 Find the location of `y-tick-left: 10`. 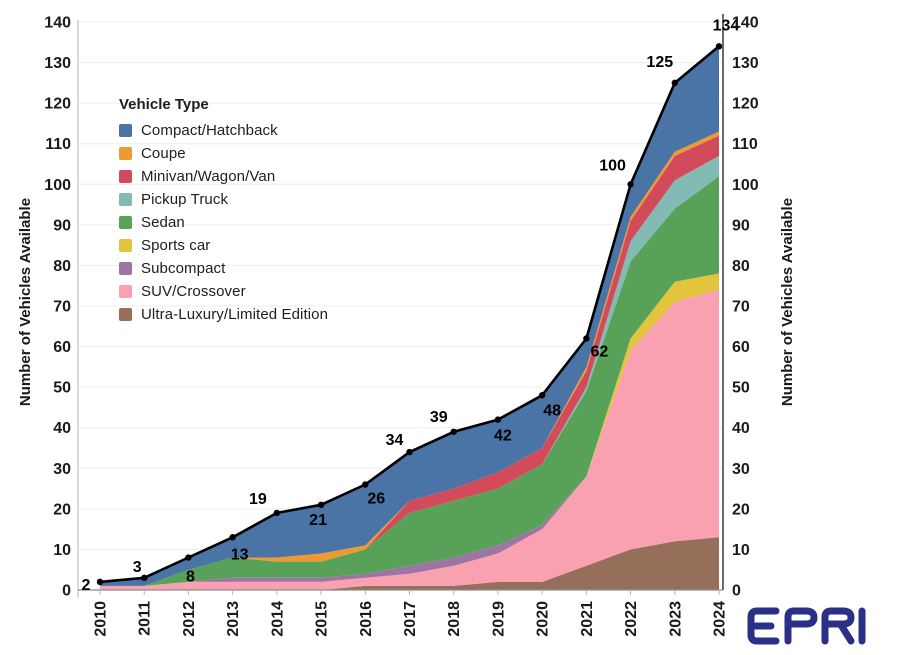

y-tick-left: 10 is located at coordinates (62, 550).